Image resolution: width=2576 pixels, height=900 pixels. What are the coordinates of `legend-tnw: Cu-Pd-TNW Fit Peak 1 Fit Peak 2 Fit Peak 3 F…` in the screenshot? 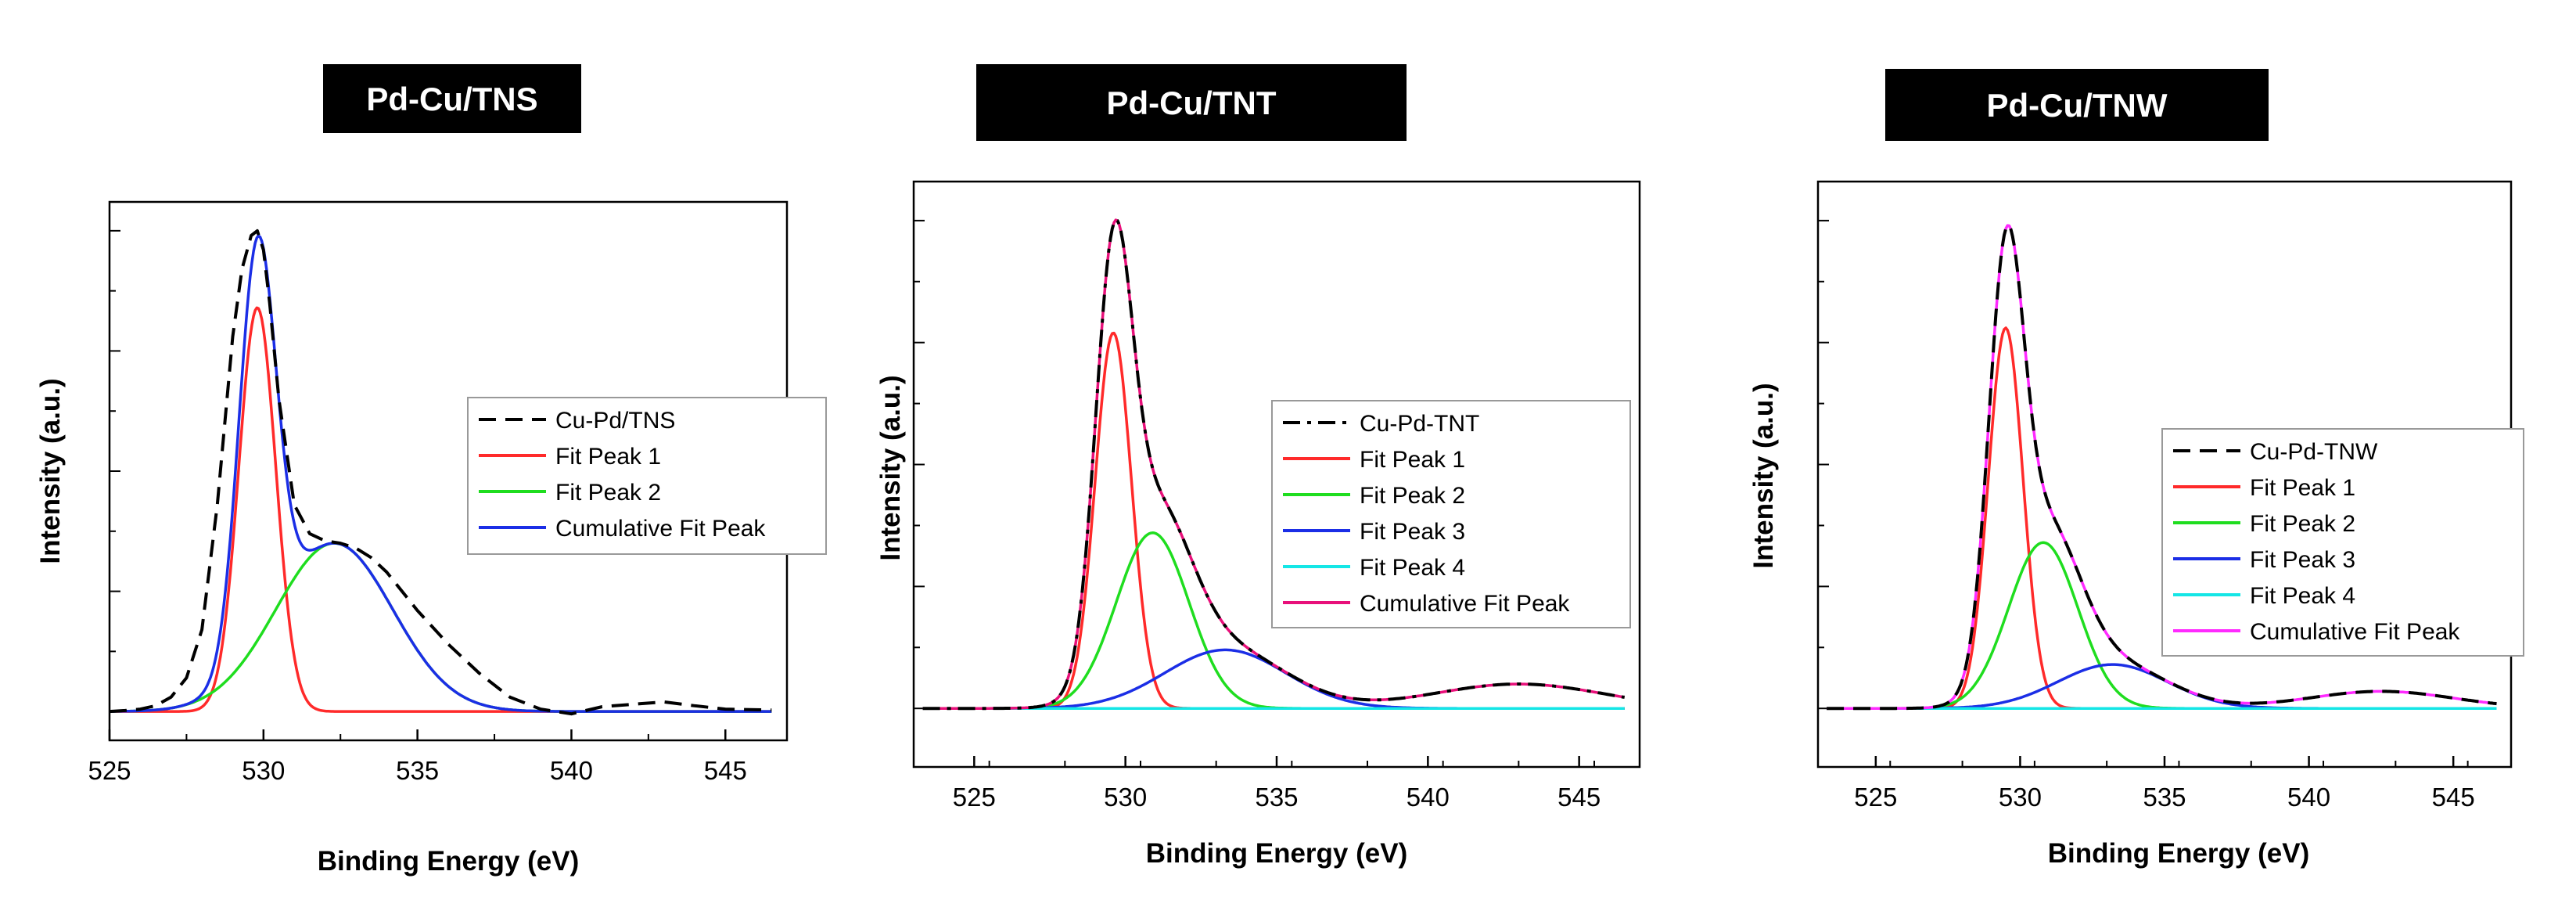 It's located at (2343, 542).